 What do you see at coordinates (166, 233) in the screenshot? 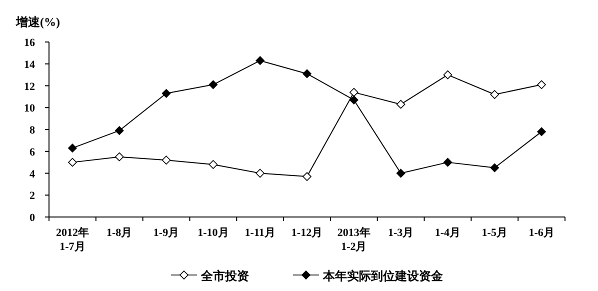
I see `x-tick-label: 1-9月` at bounding box center [166, 233].